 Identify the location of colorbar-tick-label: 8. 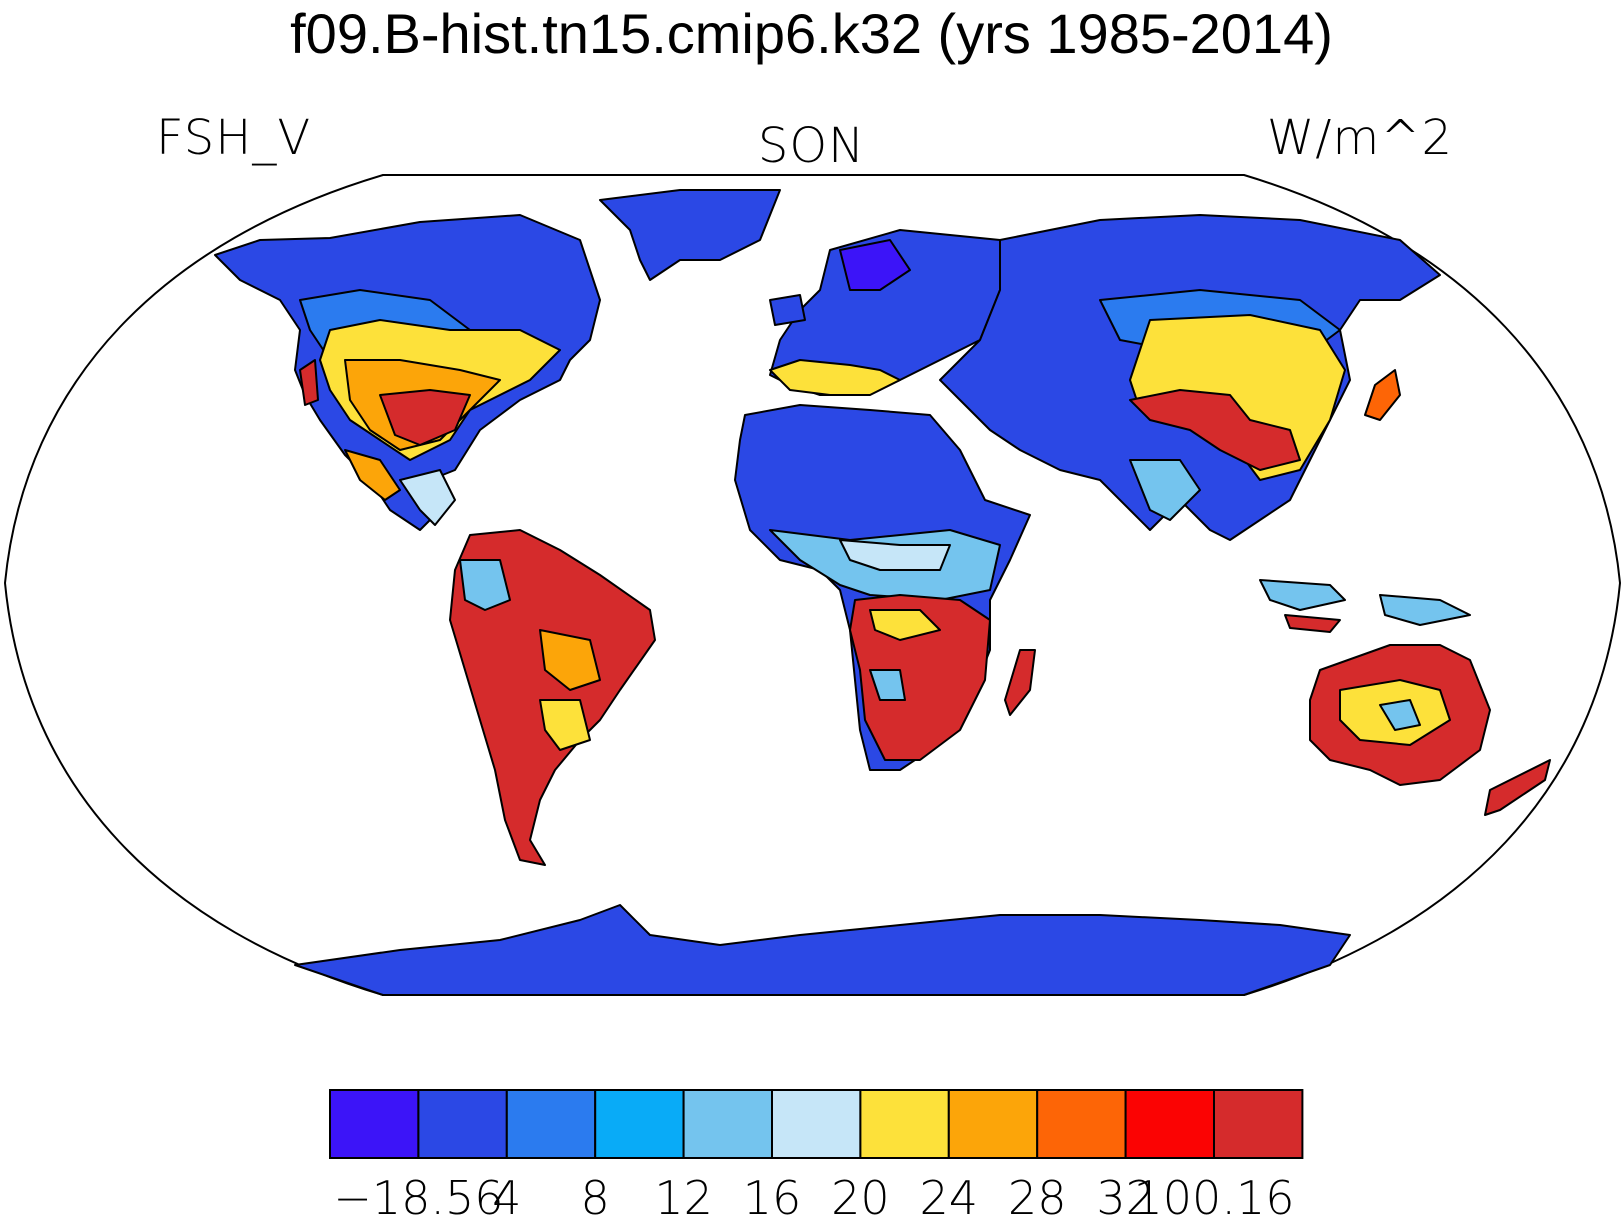
(595, 1194).